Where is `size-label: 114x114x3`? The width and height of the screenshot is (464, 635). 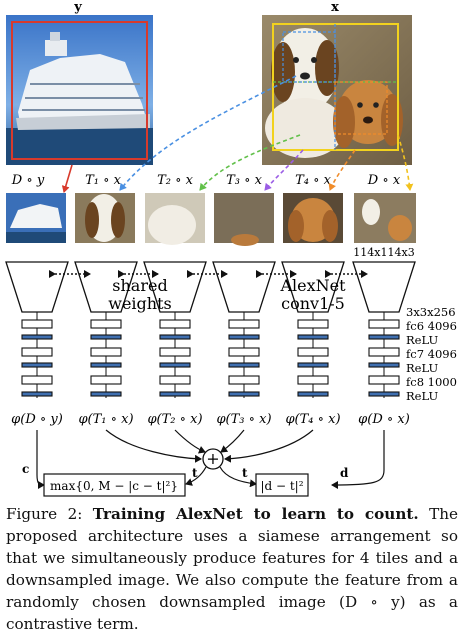 size-label: 114x114x3 is located at coordinates (383, 252).